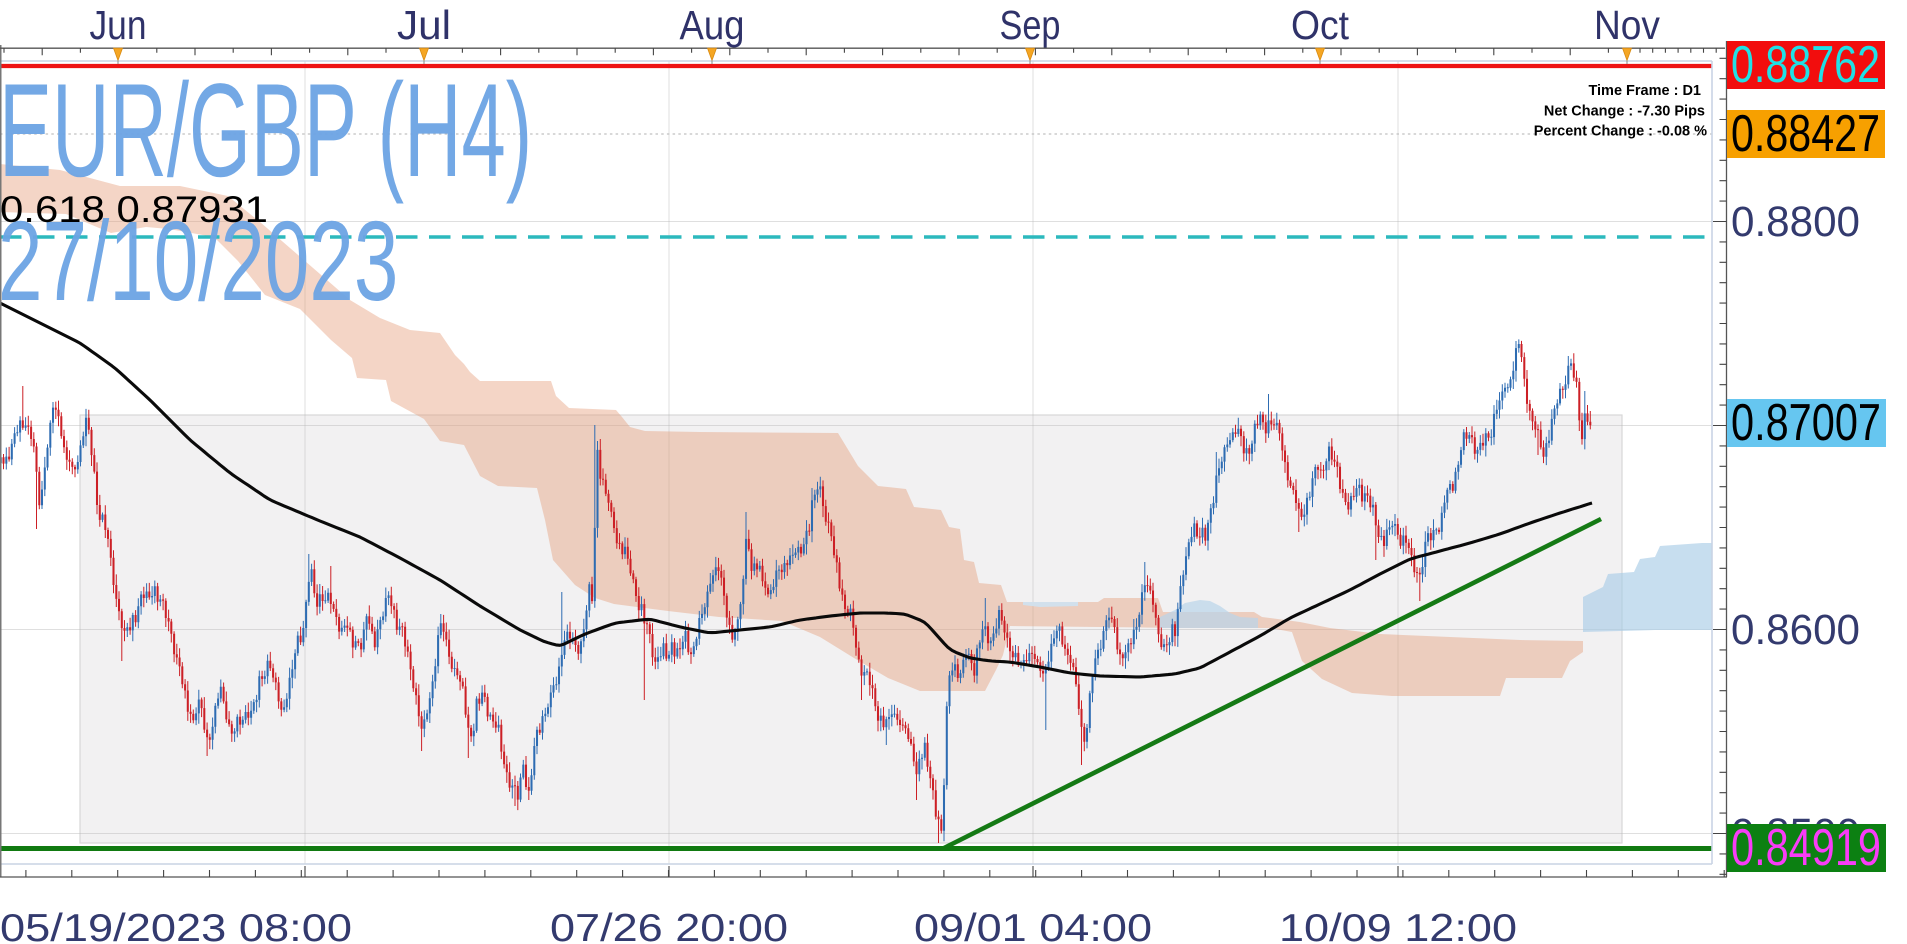 The width and height of the screenshot is (1907, 944). Describe the element at coordinates (1795, 222) in the screenshot. I see `svg-text: 0.8800` at that location.